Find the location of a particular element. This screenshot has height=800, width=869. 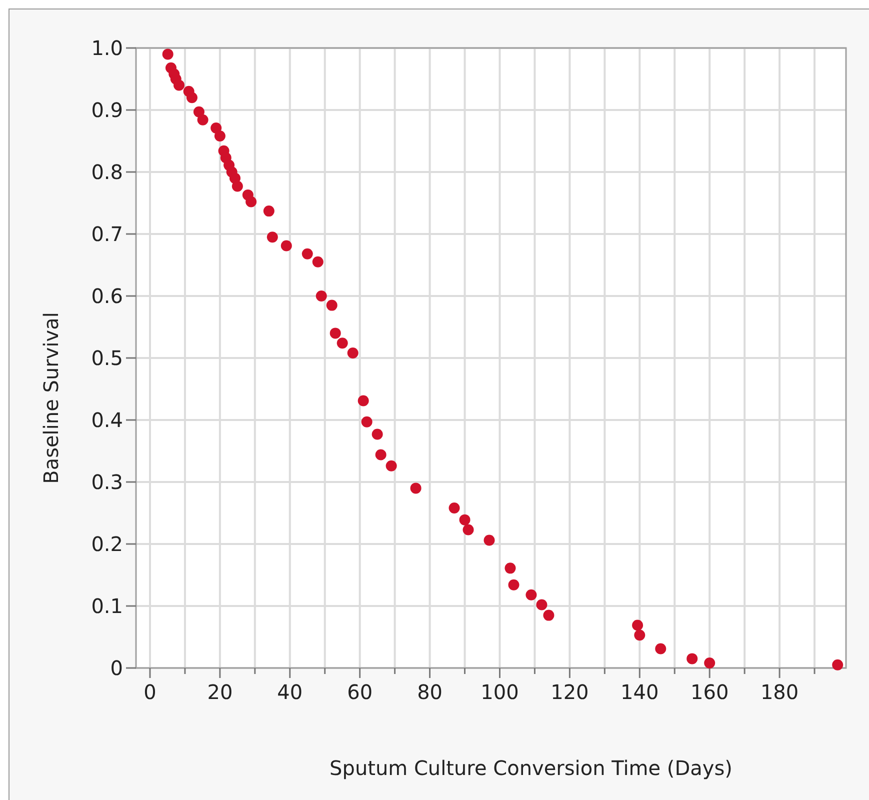

y-axis-title: Baseline Survival is located at coordinates (51, 398).